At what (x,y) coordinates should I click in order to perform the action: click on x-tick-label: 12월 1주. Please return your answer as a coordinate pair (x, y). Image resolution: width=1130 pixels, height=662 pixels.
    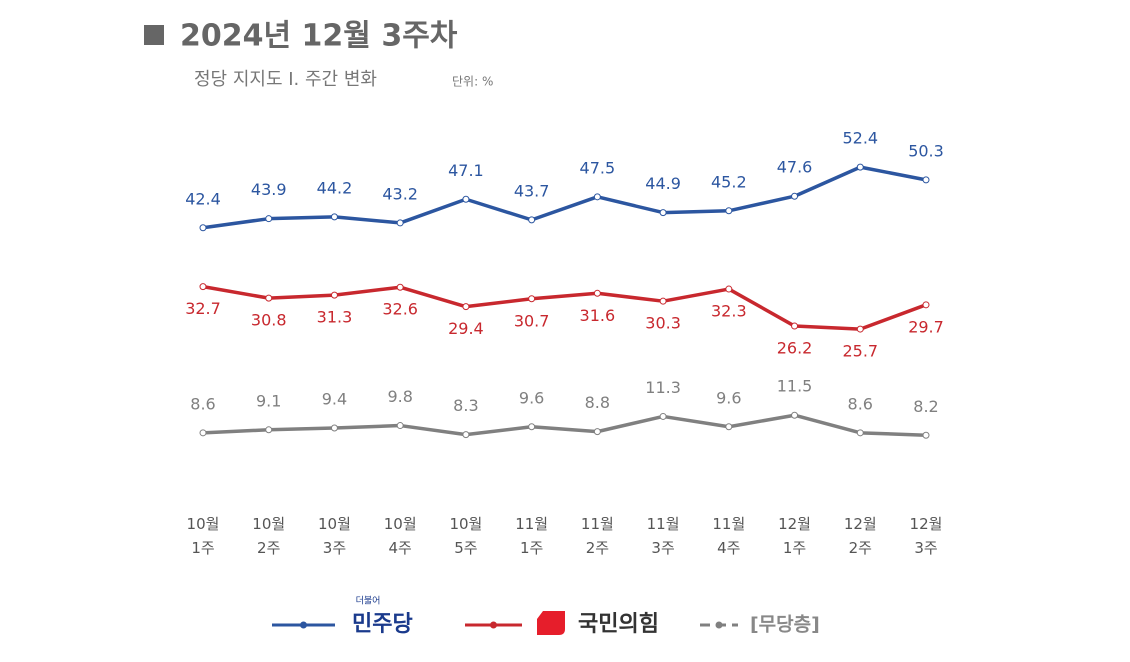
    Looking at the image, I should click on (794, 536).